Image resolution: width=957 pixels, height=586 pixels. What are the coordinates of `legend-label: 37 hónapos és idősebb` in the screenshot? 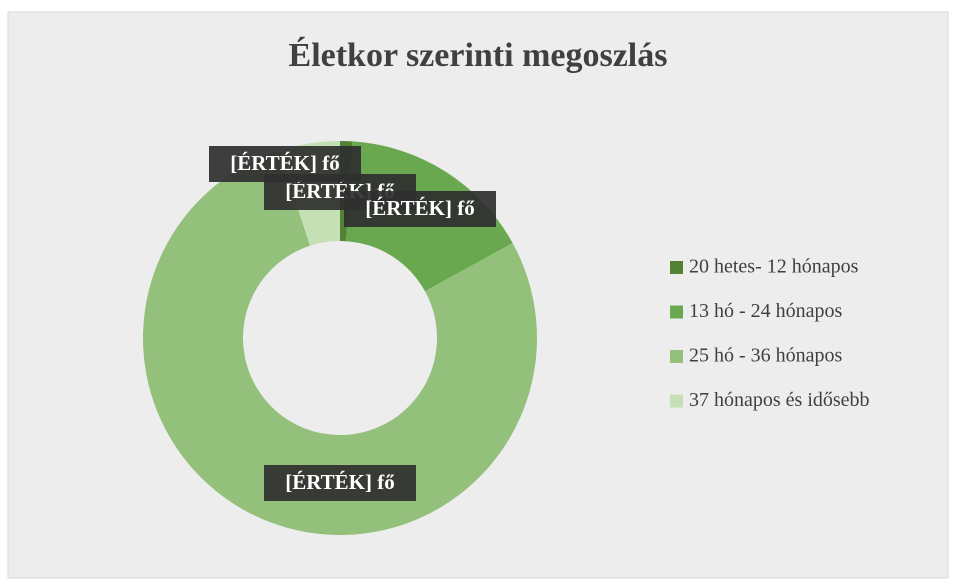 It's located at (779, 400).